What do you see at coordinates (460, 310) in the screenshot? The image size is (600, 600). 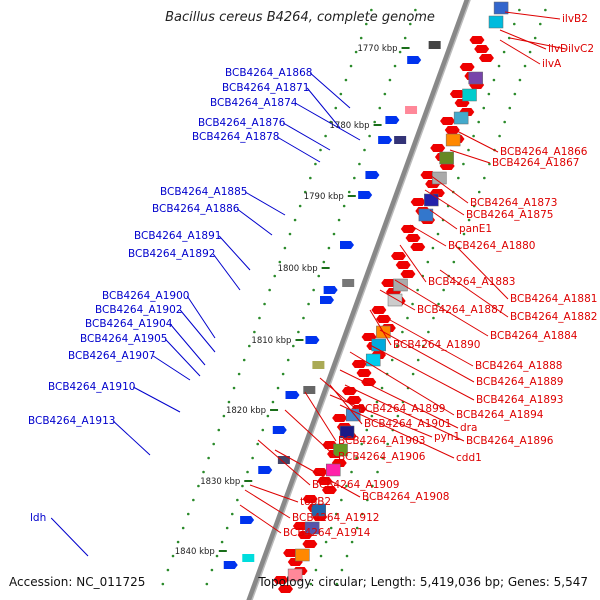 I see `gene-label-reverse: BCB4264_A1887` at bounding box center [460, 310].